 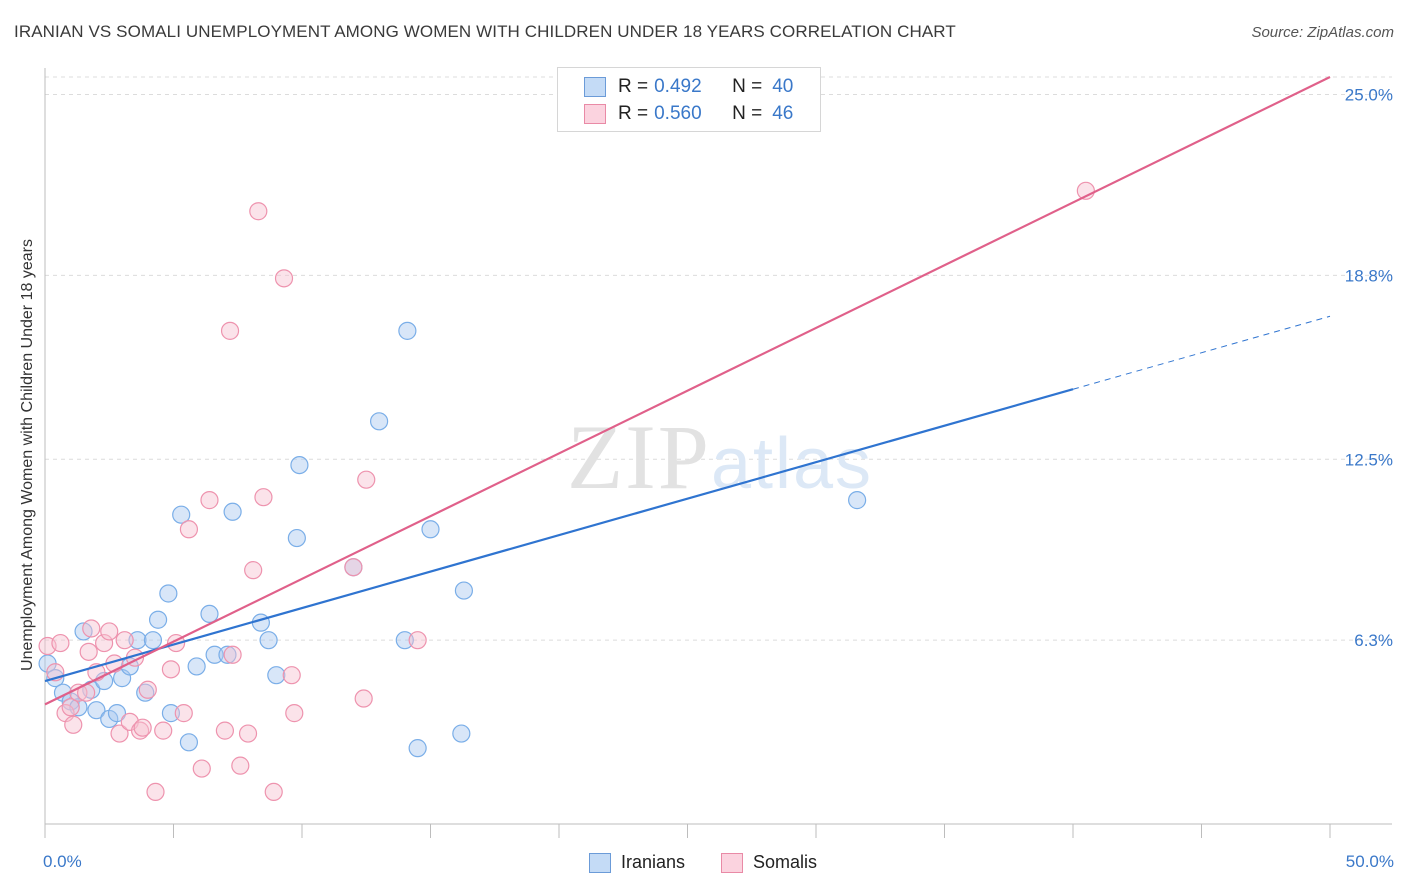 I want to click on y-tick-label: 6.3%, so click(x=1373, y=640).